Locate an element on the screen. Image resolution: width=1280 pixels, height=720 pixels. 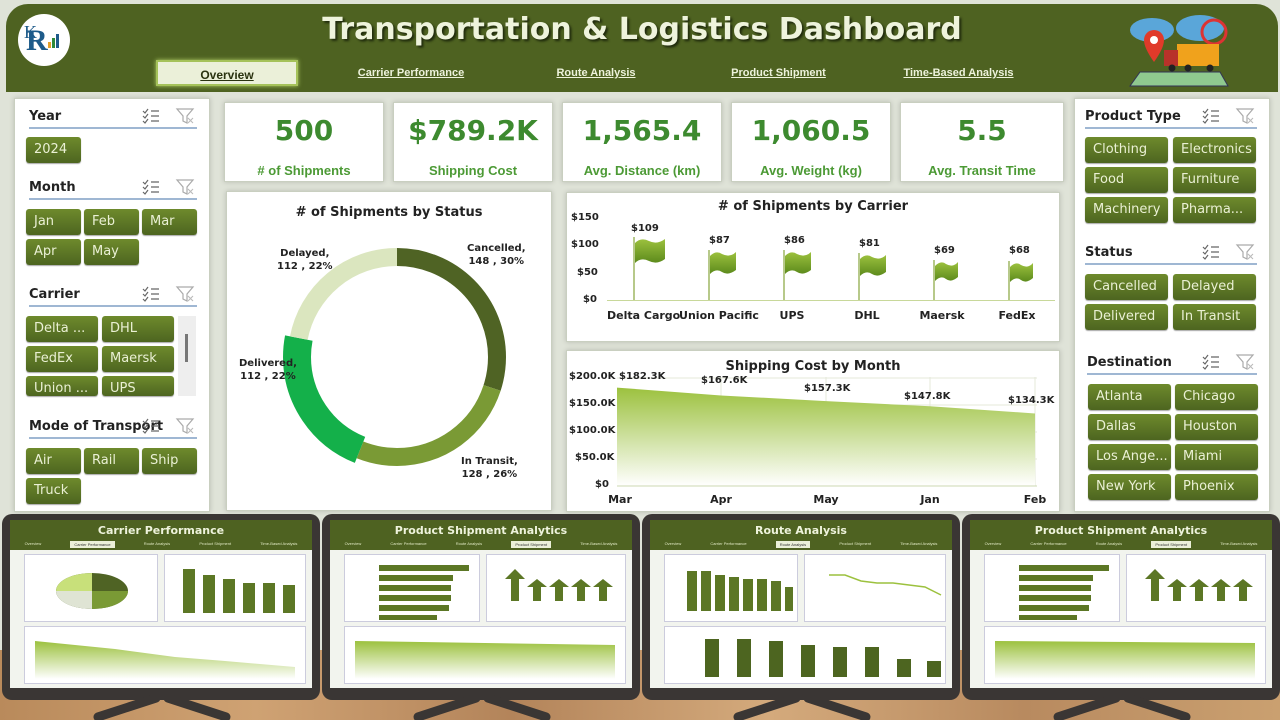
destination-chip-chicago: Chicago is located at coordinates (1216, 397).